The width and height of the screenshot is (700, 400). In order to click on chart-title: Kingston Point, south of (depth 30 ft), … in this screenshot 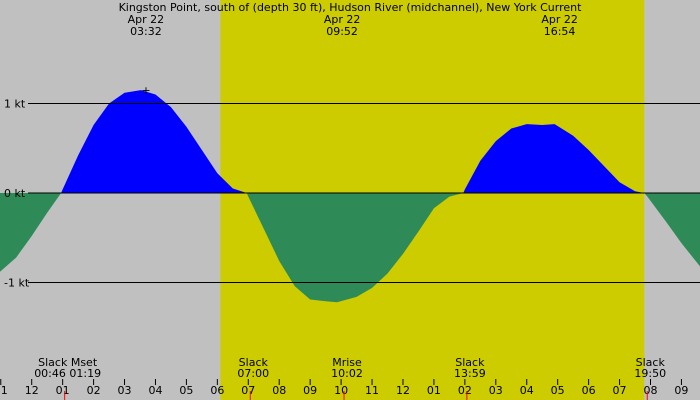, I will do `click(351, 7)`.